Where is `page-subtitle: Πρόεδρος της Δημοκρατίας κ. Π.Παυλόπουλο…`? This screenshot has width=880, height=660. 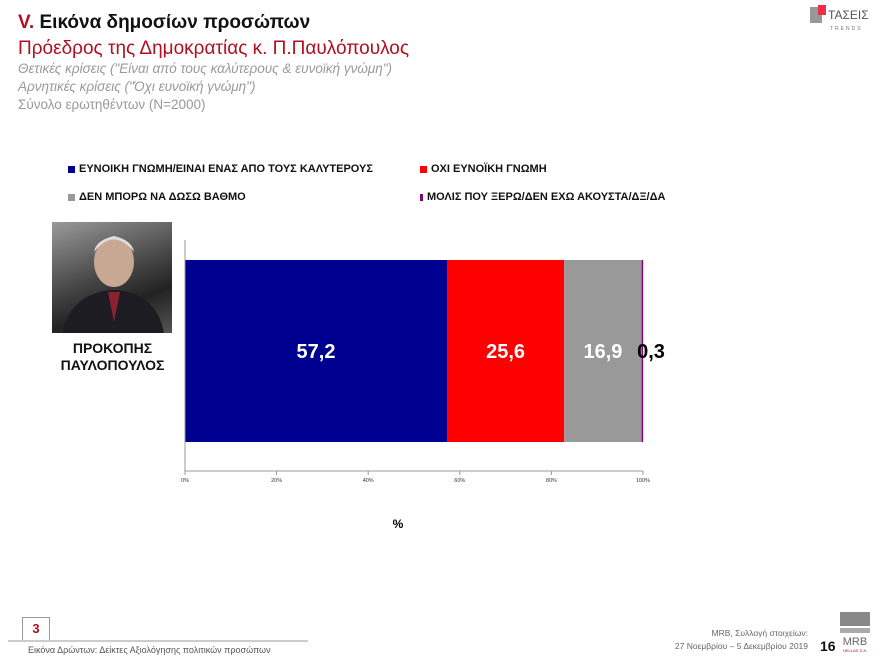 page-subtitle: Πρόεδρος της Δημοκρατίας κ. Π.Παυλόπουλο… is located at coordinates (214, 48).